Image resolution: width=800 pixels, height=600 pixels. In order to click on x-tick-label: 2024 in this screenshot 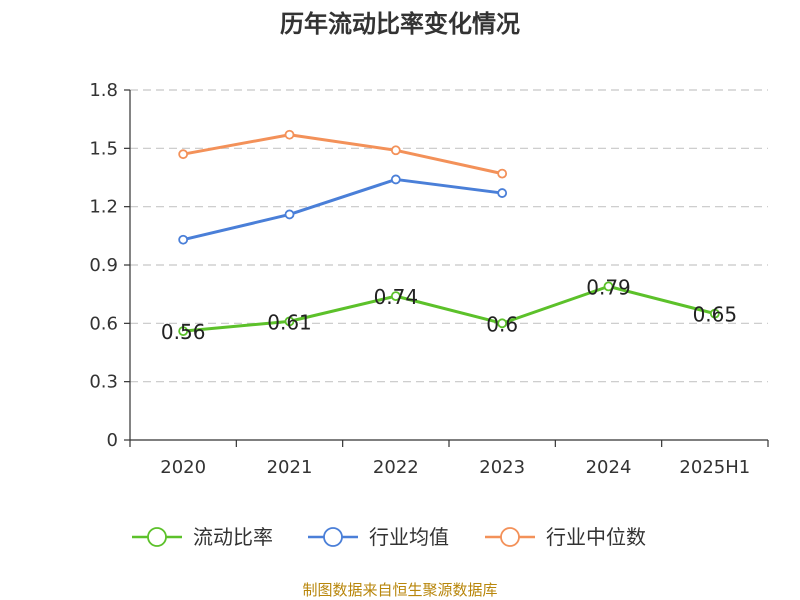, I will do `click(609, 467)`.